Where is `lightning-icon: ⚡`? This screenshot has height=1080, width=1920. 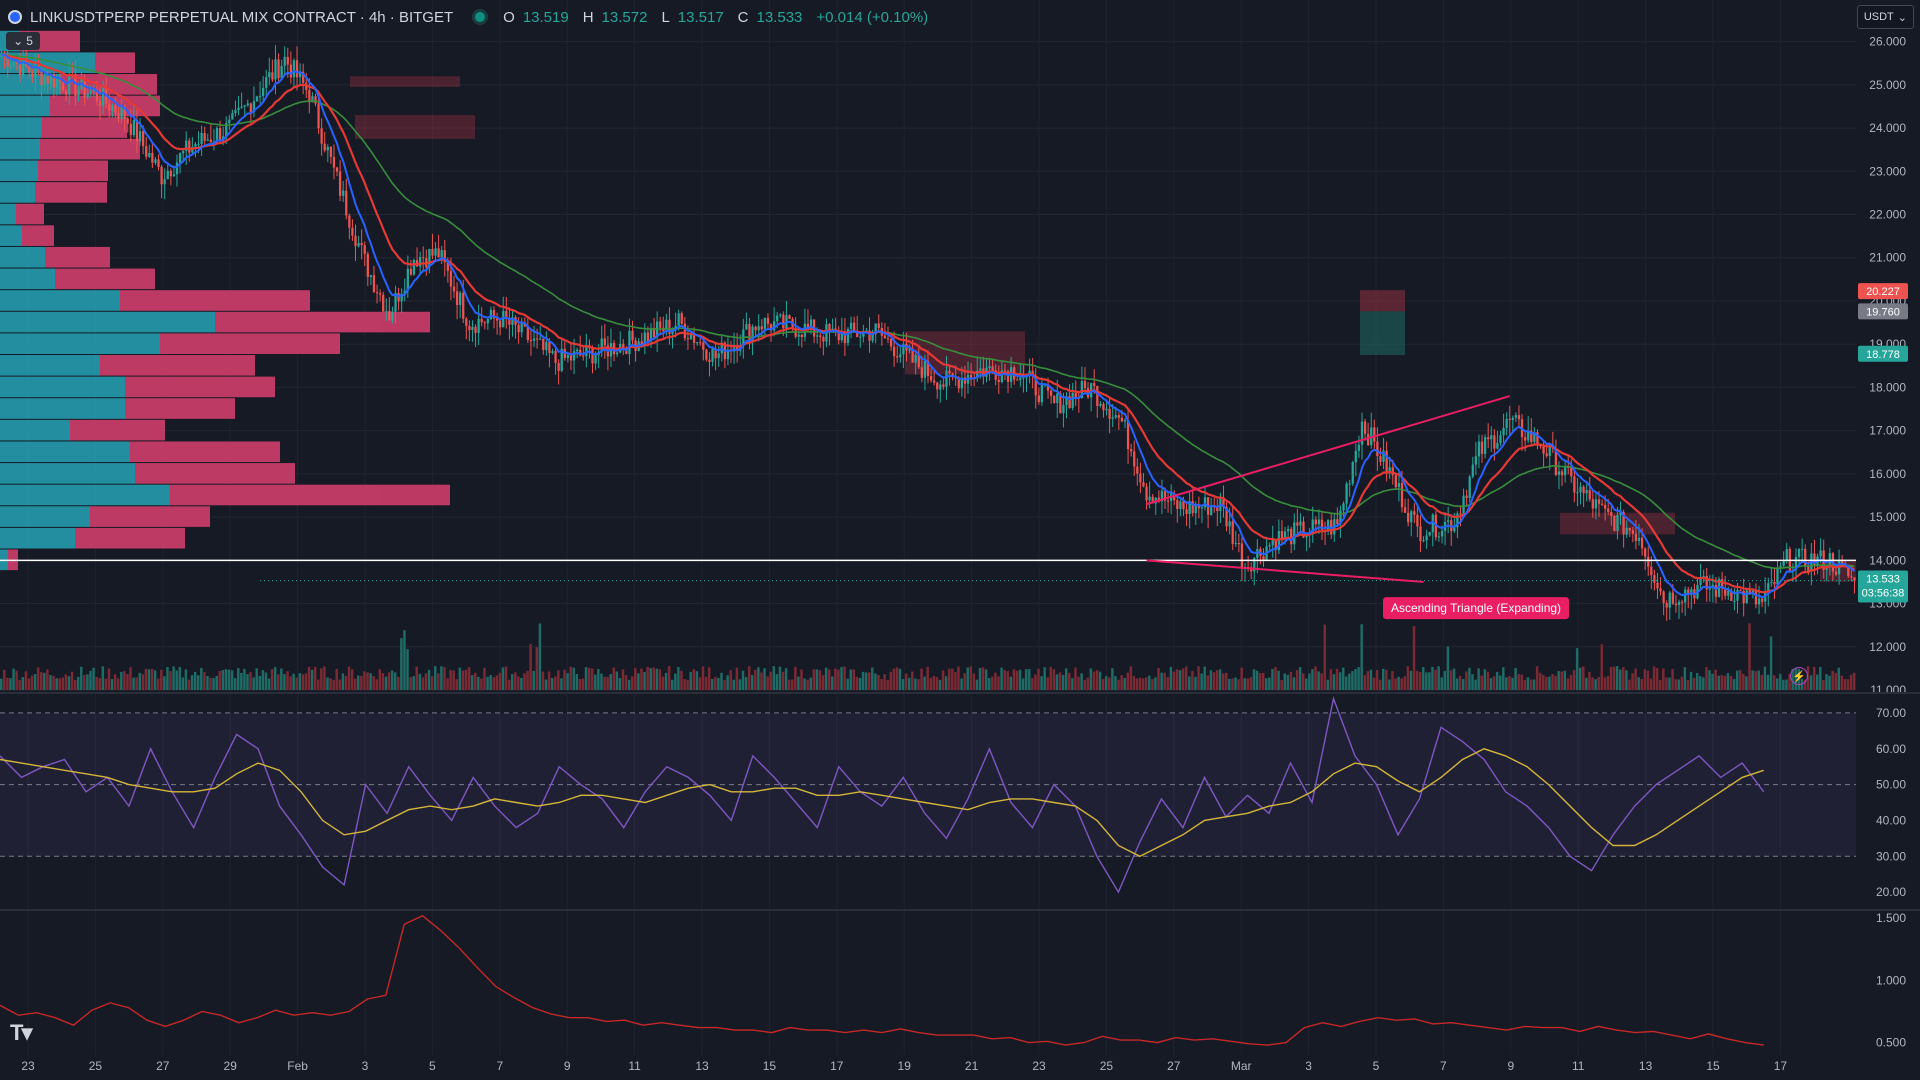
lightning-icon: ⚡ is located at coordinates (1799, 676).